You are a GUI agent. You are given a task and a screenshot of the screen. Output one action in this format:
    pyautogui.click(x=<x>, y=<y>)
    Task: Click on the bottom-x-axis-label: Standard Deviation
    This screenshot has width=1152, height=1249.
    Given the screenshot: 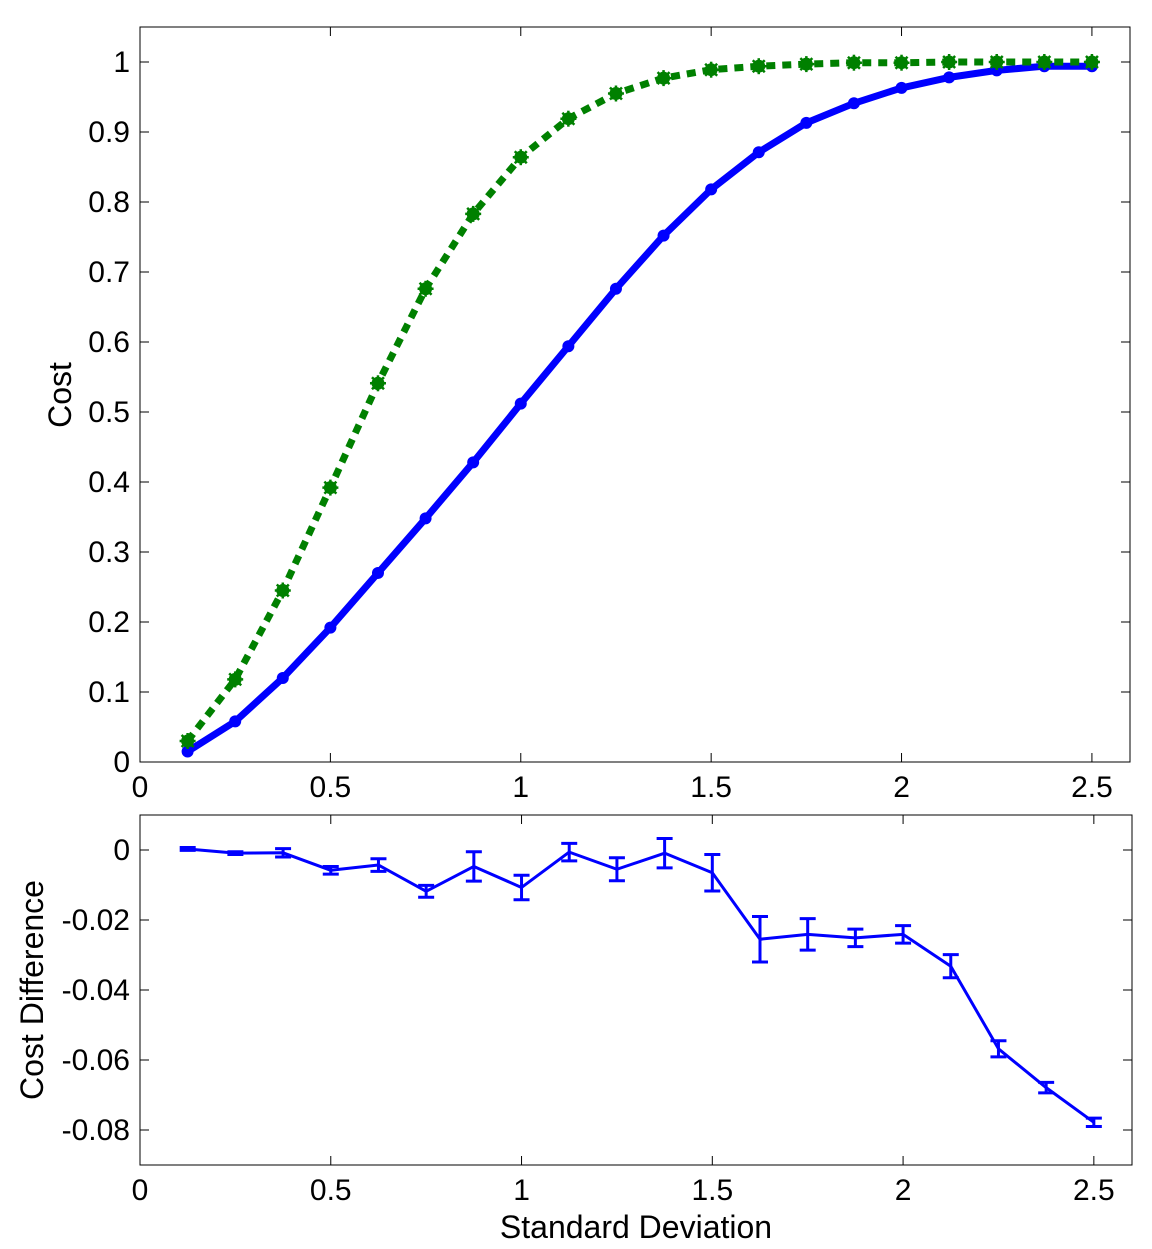 What is the action you would take?
    pyautogui.click(x=636, y=1227)
    